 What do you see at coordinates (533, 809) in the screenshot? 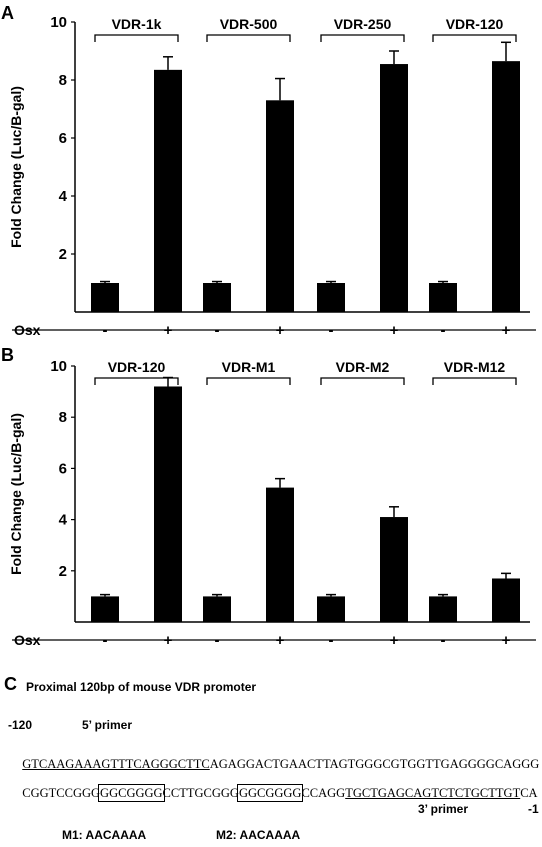
I see `end-position-label: -1` at bounding box center [533, 809].